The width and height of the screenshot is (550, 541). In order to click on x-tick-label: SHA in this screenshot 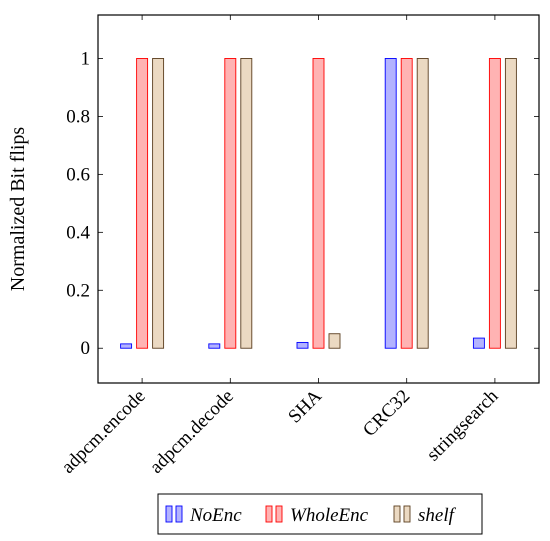, I will do `click(305, 406)`.